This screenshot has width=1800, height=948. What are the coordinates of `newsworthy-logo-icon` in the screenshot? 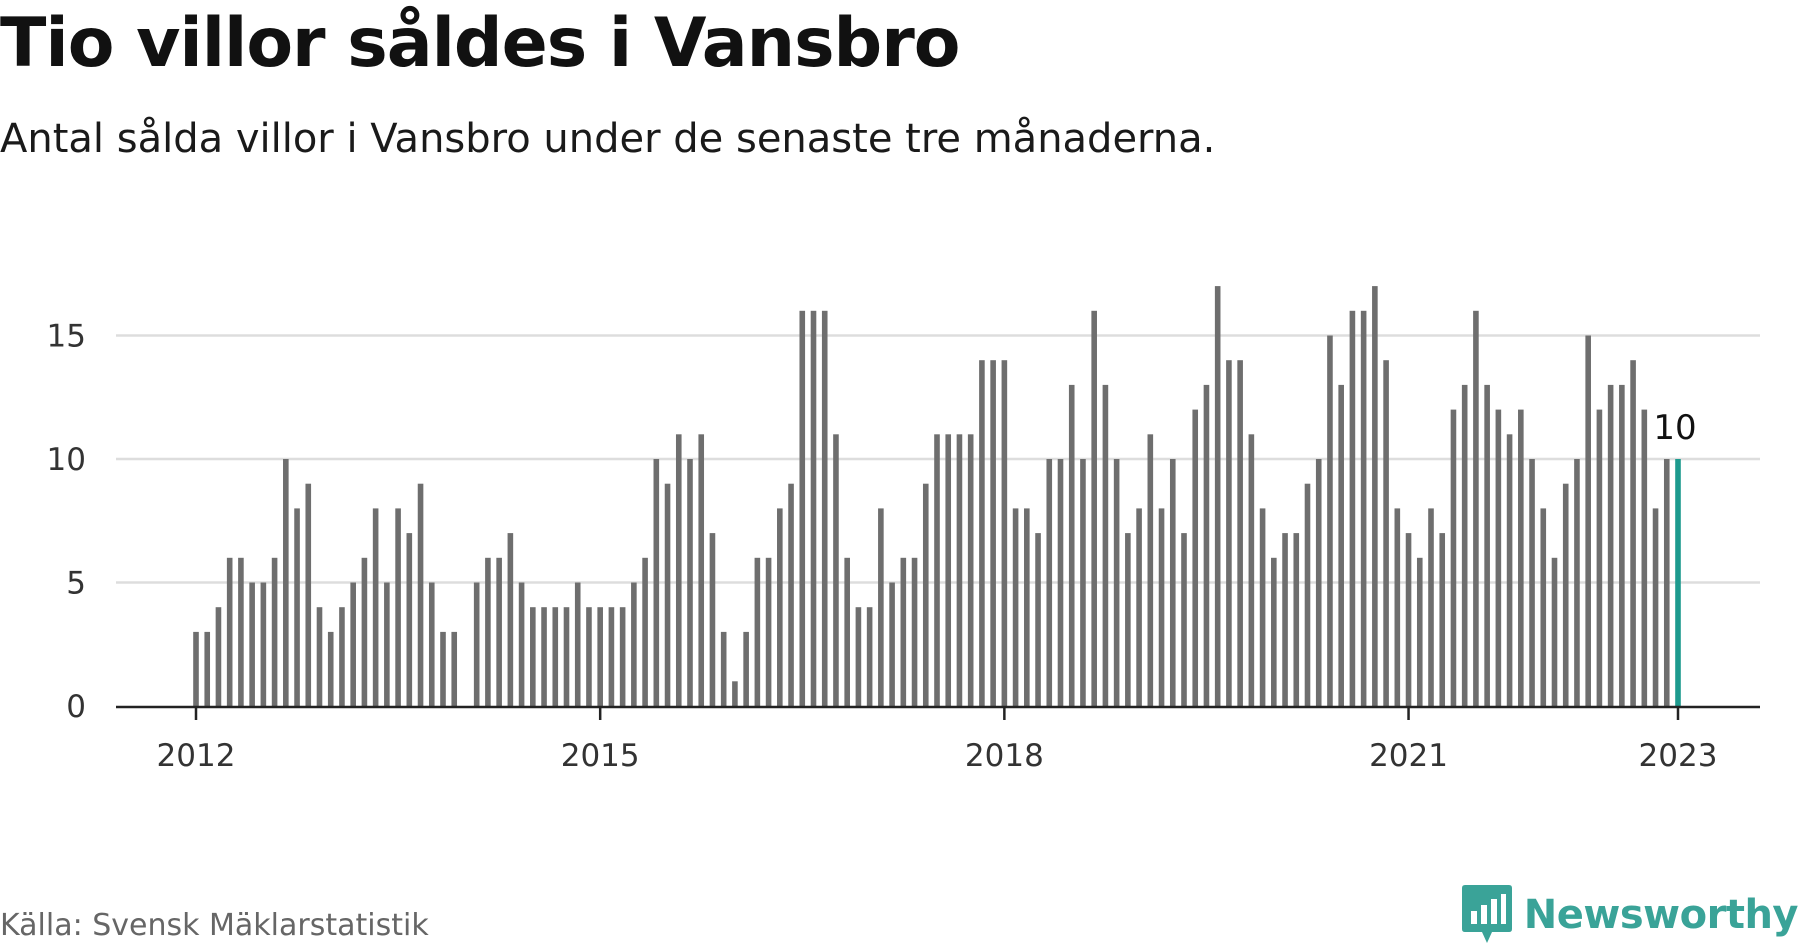 It's located at (1486, 914).